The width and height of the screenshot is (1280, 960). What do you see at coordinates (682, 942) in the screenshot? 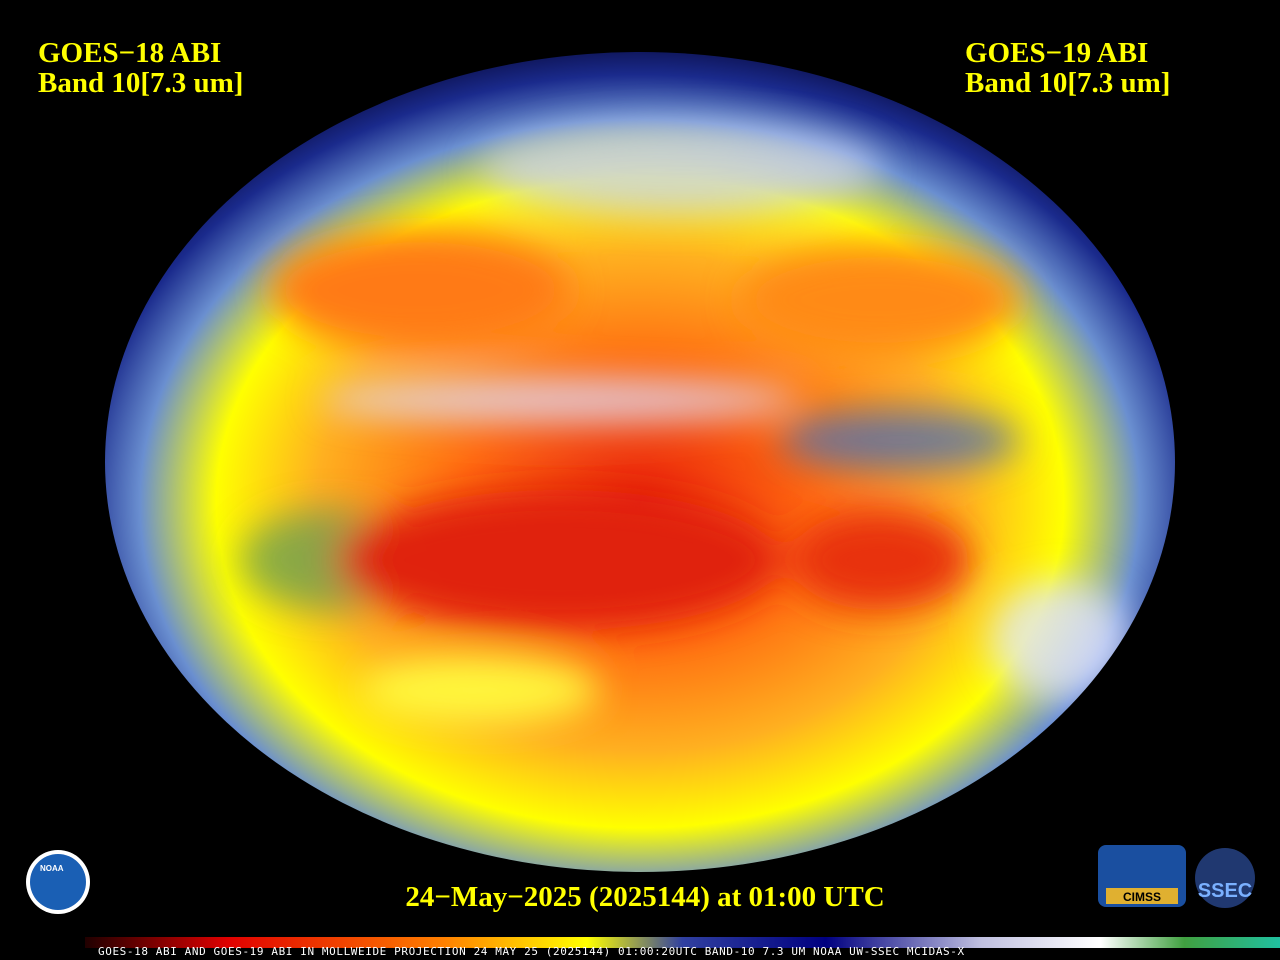
I see `color-bar` at bounding box center [682, 942].